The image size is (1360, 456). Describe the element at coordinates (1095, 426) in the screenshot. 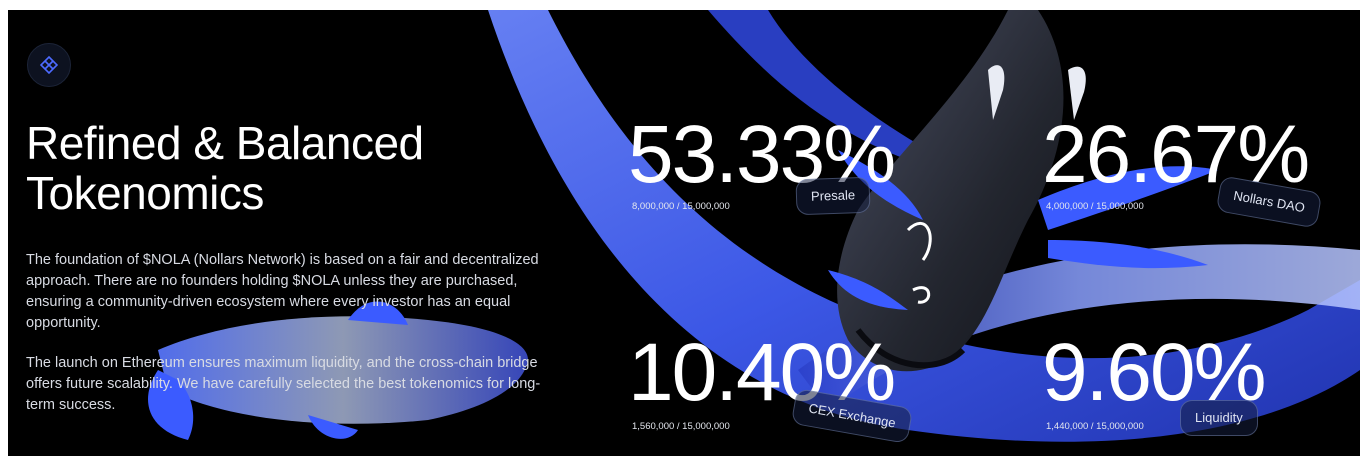

I see `liquidity-amount: 1,440,000 / 15,000,000` at that location.